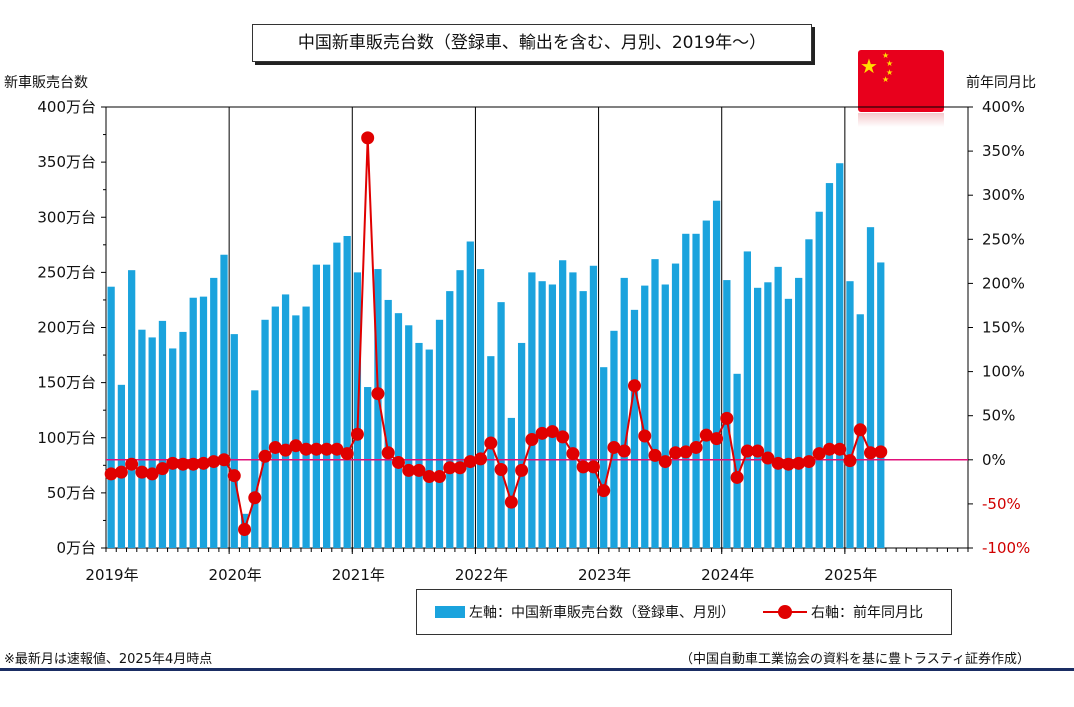  Describe the element at coordinates (1003, 239) in the screenshot. I see `y-right-tick-label: 250%` at that location.